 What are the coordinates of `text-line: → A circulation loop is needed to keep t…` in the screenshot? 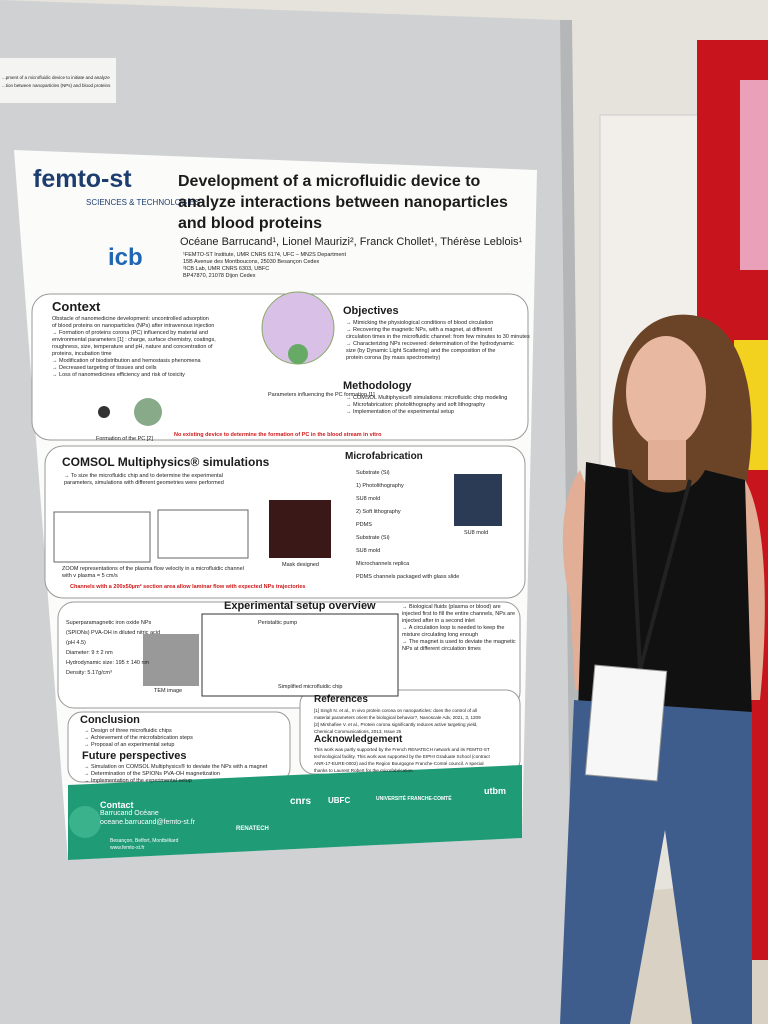 It's located at (453, 628).